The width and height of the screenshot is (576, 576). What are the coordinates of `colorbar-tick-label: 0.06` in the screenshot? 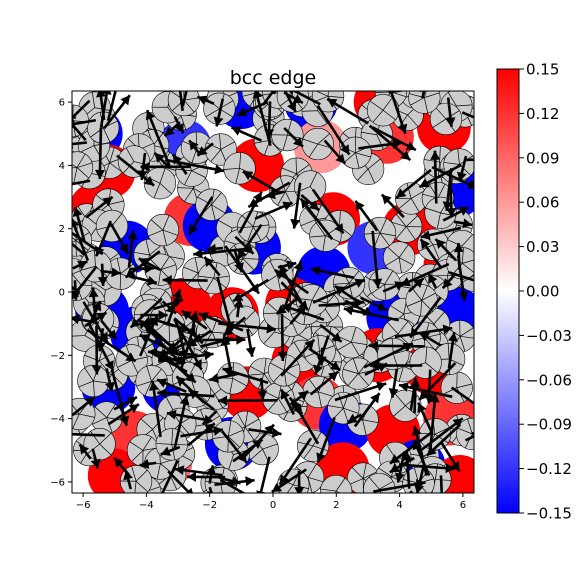 It's located at (542, 203).